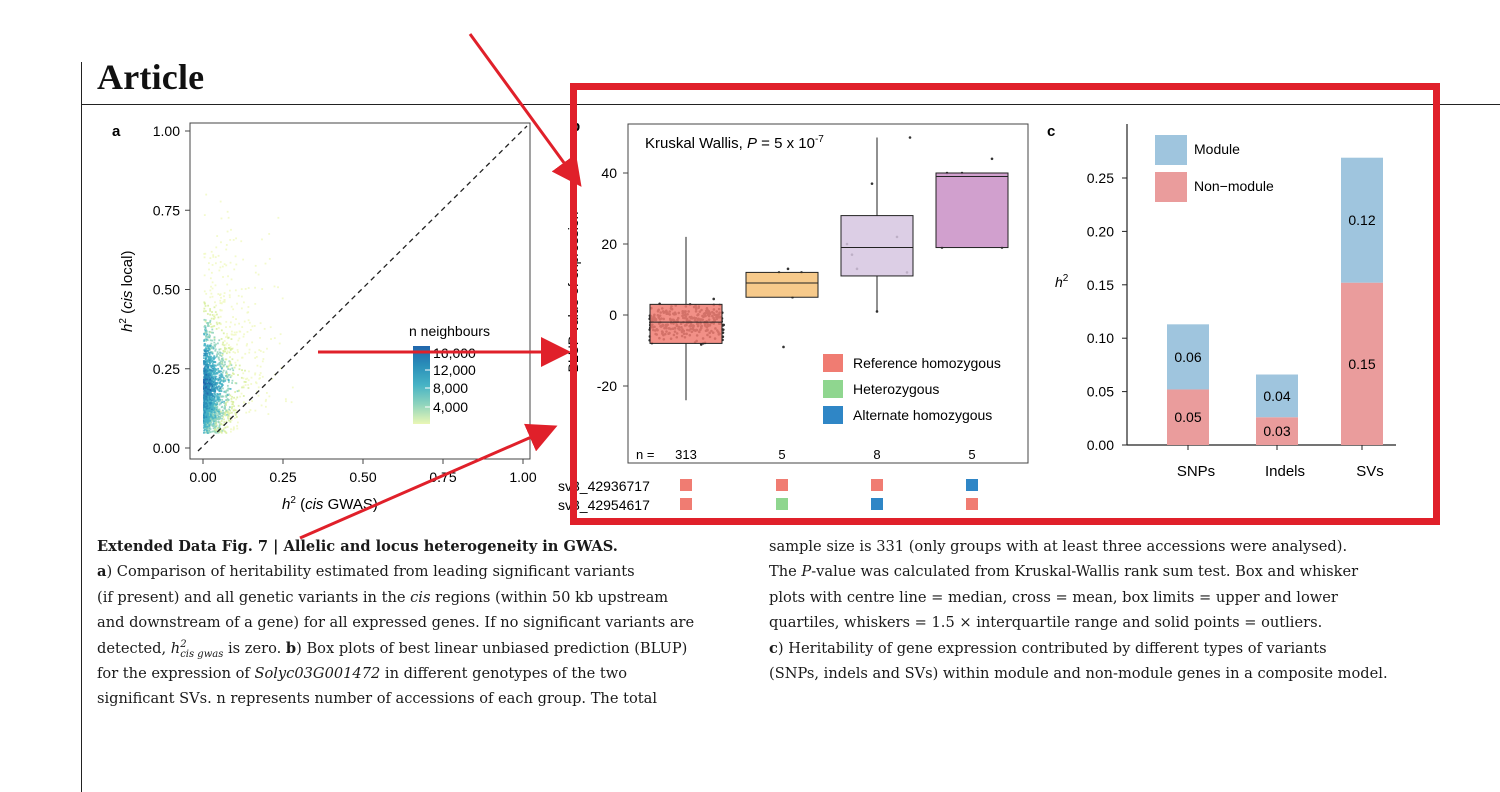 Image resolution: width=1500 pixels, height=792 pixels. What do you see at coordinates (81, 427) in the screenshot?
I see `page-margin-rule` at bounding box center [81, 427].